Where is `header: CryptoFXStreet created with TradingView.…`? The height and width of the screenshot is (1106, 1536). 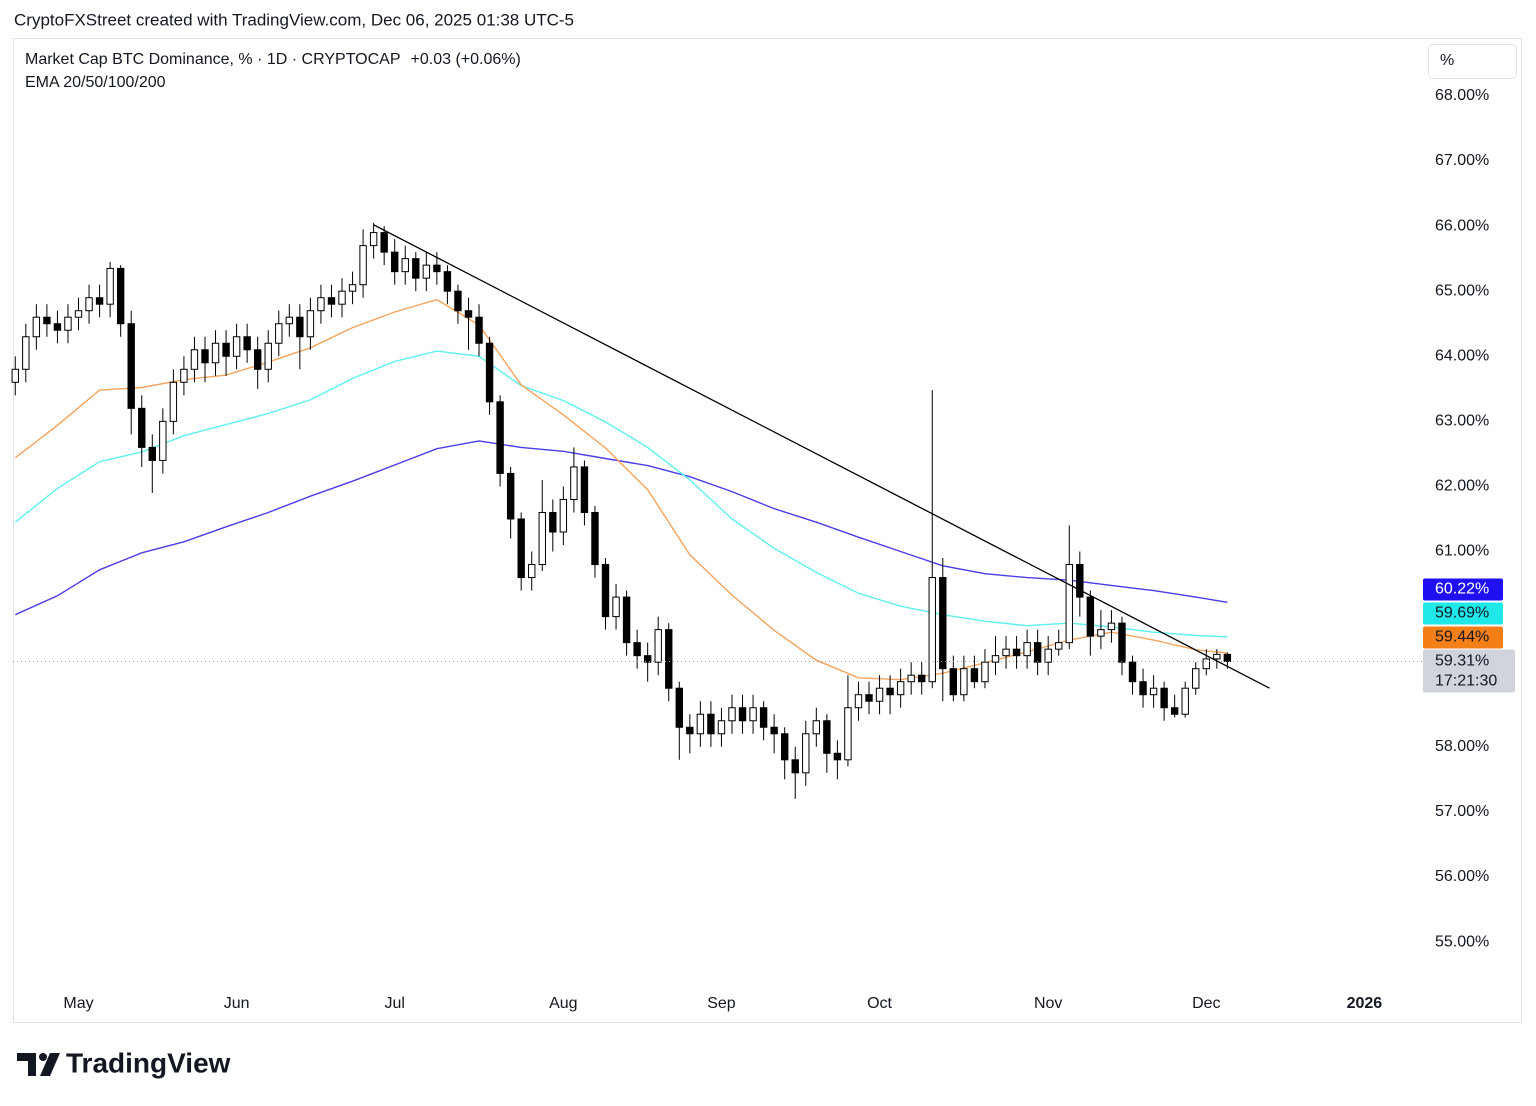
header: CryptoFXStreet created with TradingView.… is located at coordinates (294, 19).